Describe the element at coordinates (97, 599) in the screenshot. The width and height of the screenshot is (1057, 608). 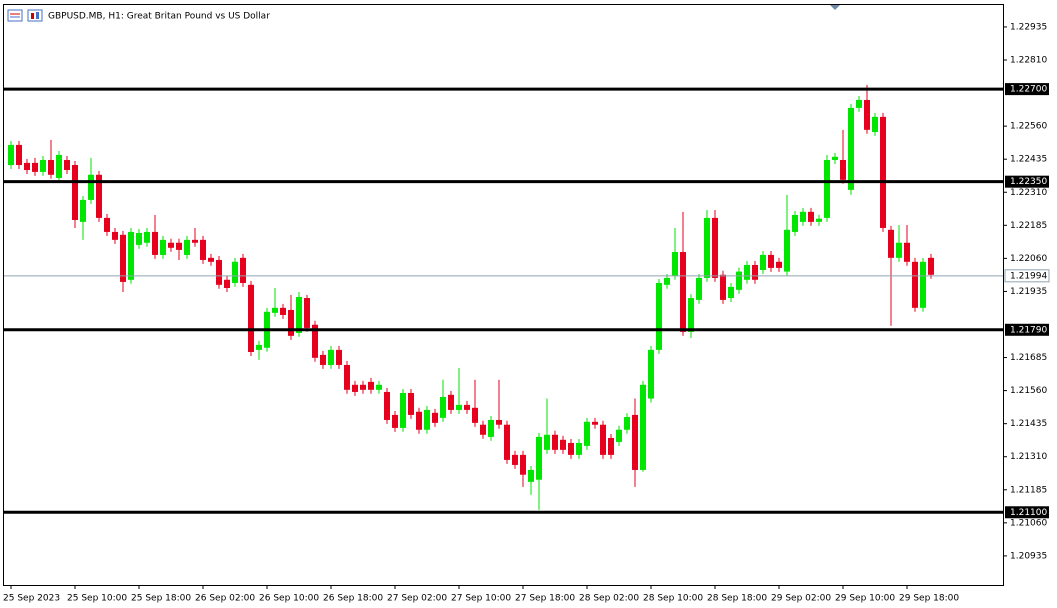
I see `x-tick-label: 25 Sep 10:00` at that location.